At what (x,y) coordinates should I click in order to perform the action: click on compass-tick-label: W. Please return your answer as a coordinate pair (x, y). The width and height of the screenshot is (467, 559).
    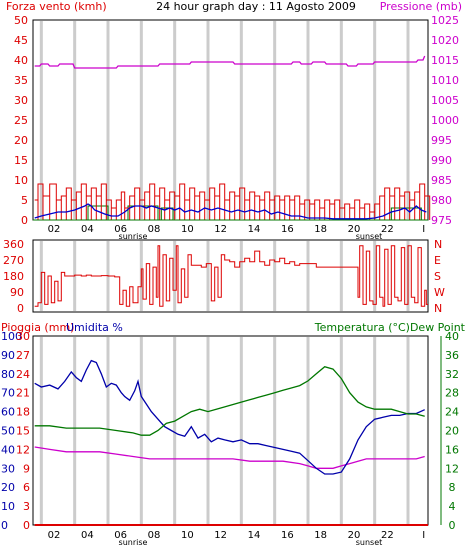
    Looking at the image, I should click on (439, 292).